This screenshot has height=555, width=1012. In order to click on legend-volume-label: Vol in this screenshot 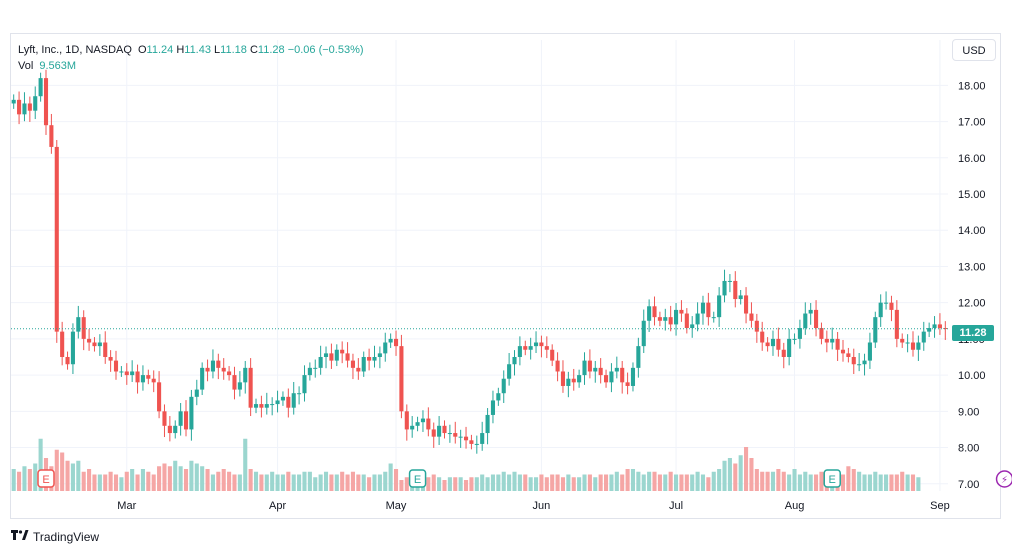, I will do `click(26, 66)`.